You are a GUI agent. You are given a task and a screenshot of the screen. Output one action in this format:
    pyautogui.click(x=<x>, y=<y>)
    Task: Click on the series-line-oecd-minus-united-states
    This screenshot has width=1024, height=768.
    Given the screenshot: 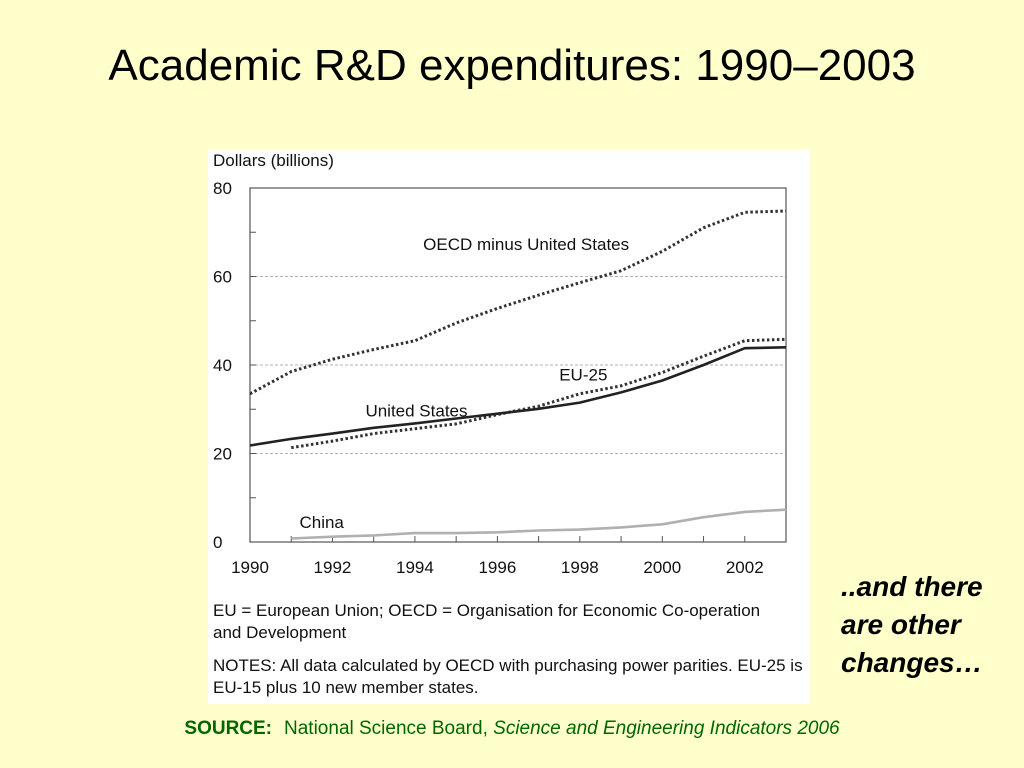 What is the action you would take?
    pyautogui.click(x=518, y=302)
    